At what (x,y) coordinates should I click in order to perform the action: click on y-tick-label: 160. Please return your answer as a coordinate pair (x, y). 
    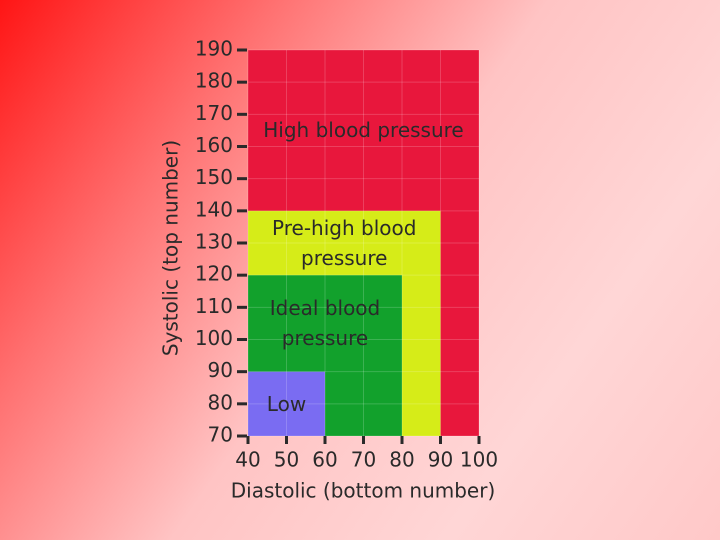
    Looking at the image, I should click on (214, 145).